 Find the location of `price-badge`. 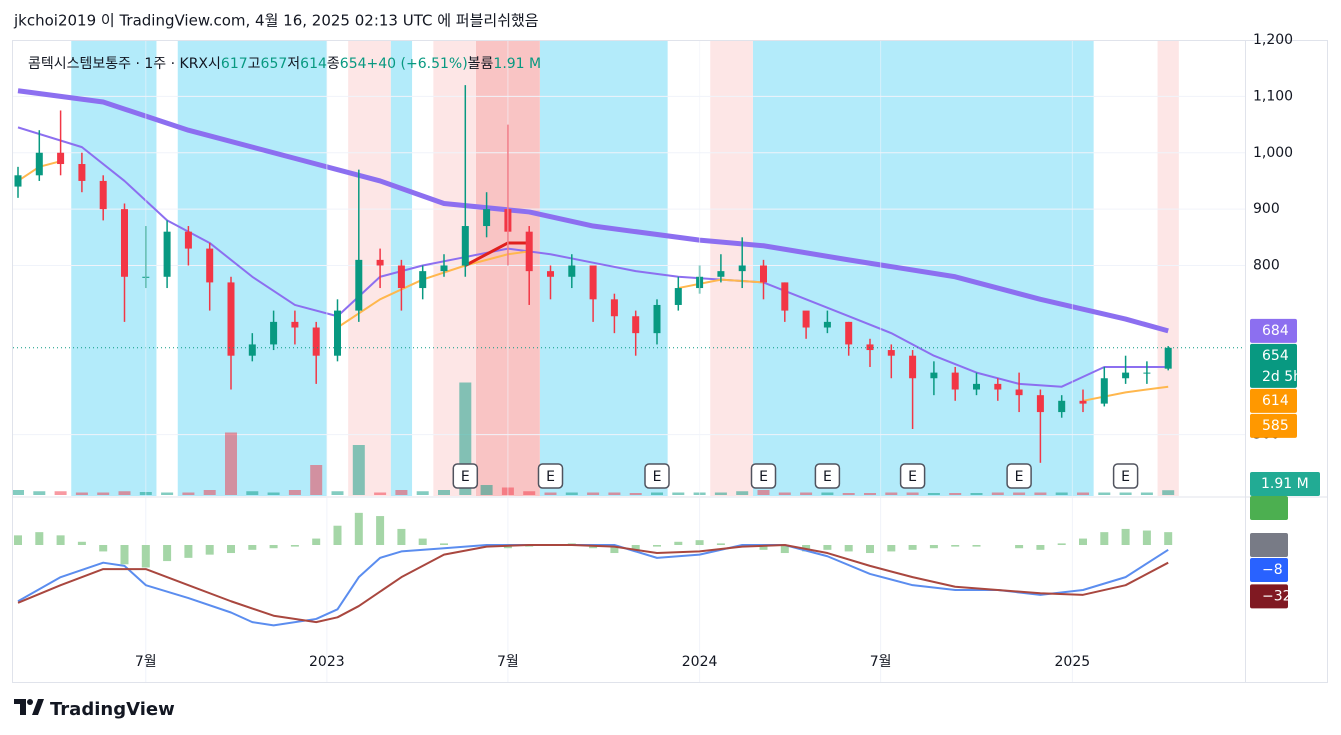

price-badge is located at coordinates (1273, 365).